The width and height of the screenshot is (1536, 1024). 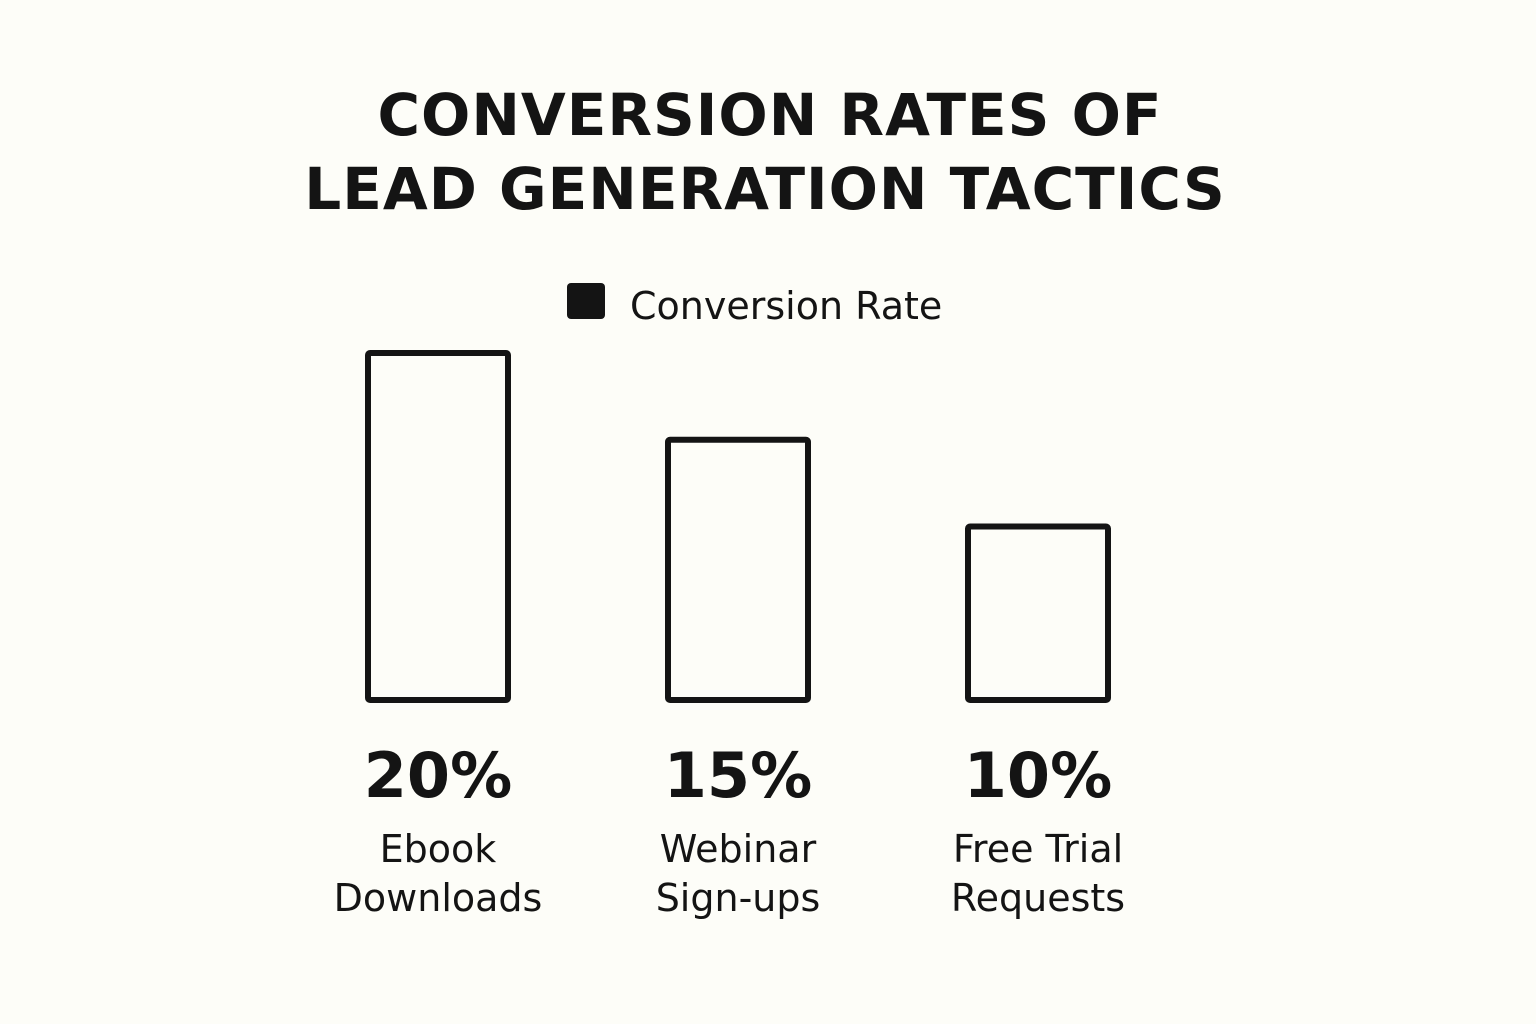 I want to click on legend-label: Conversion Rate, so click(x=786, y=306).